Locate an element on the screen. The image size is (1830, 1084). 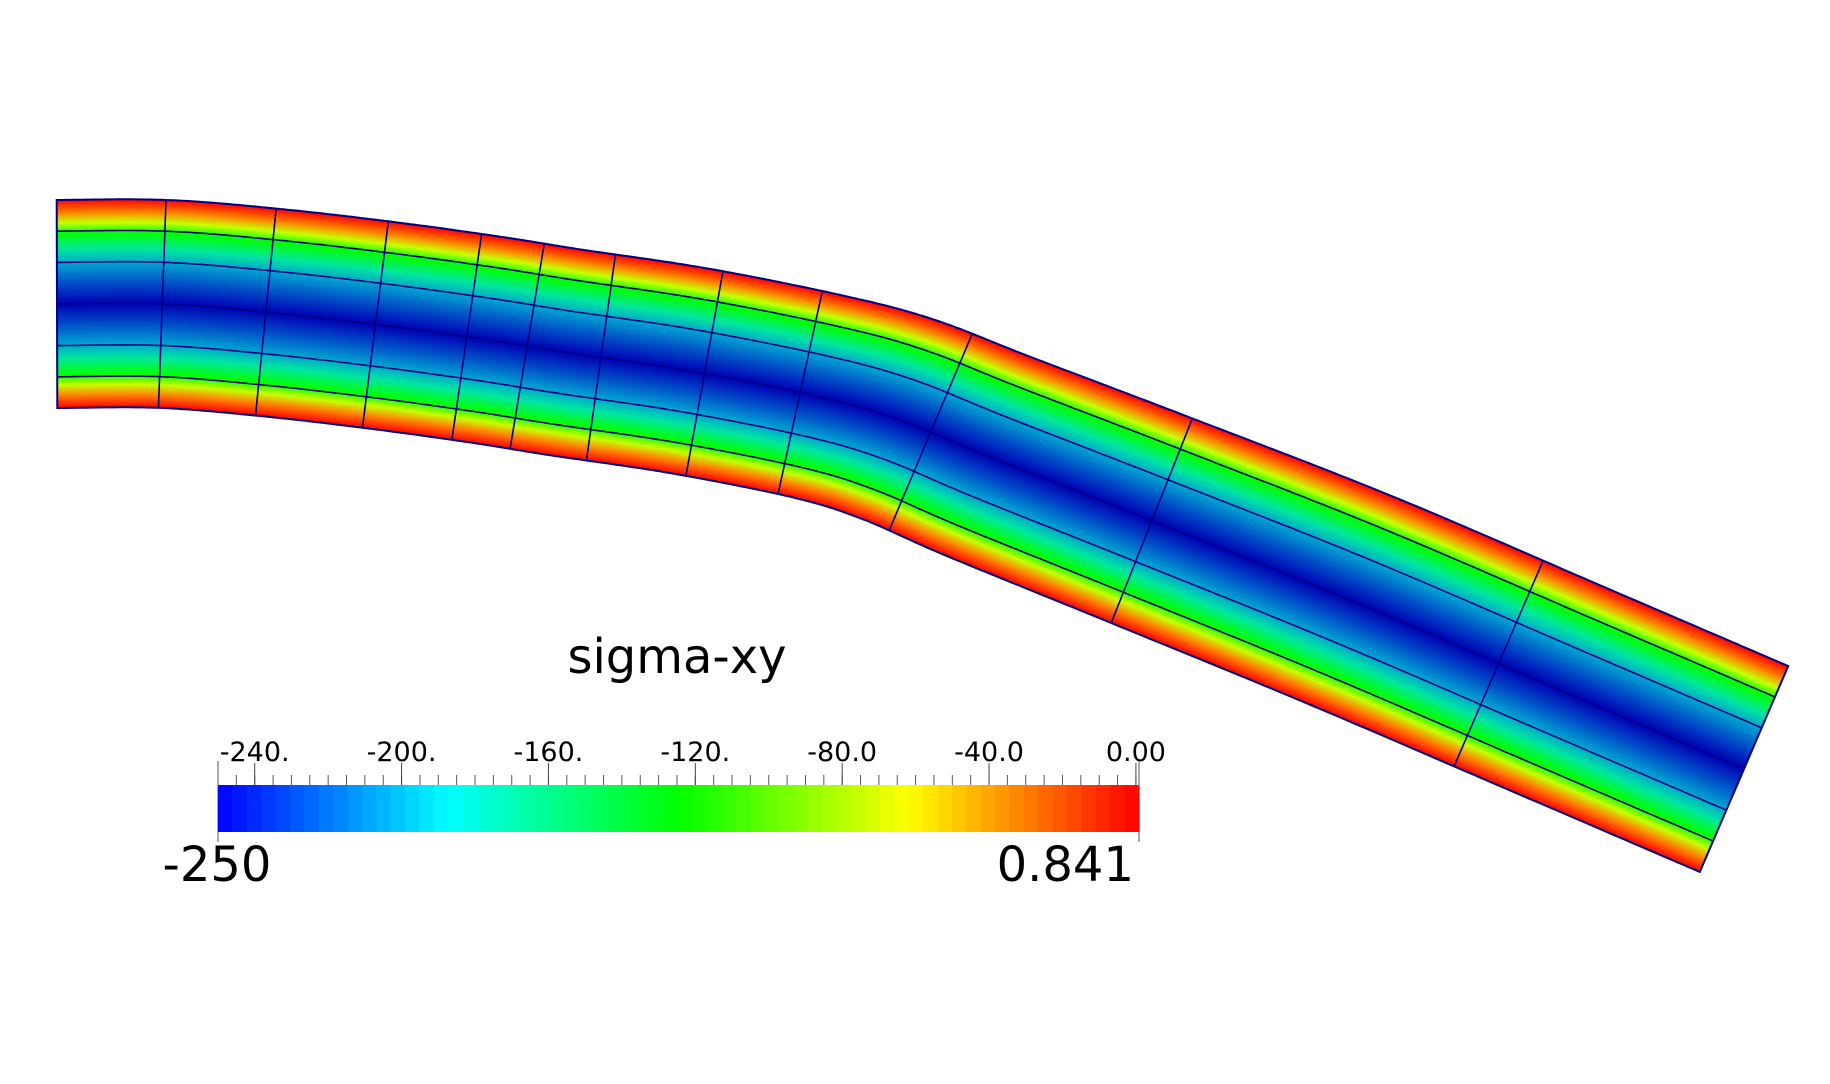
legend-tick-labels: -240. -200. -160. -120. -80.0 -40.0 0.00 is located at coordinates (693, 752).